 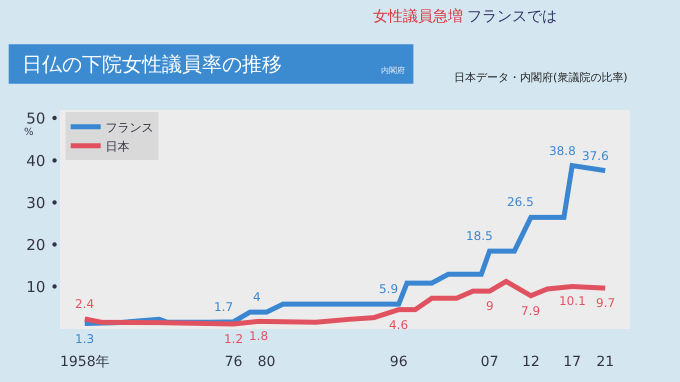 I want to click on data-label: 26.5, so click(x=520, y=202).